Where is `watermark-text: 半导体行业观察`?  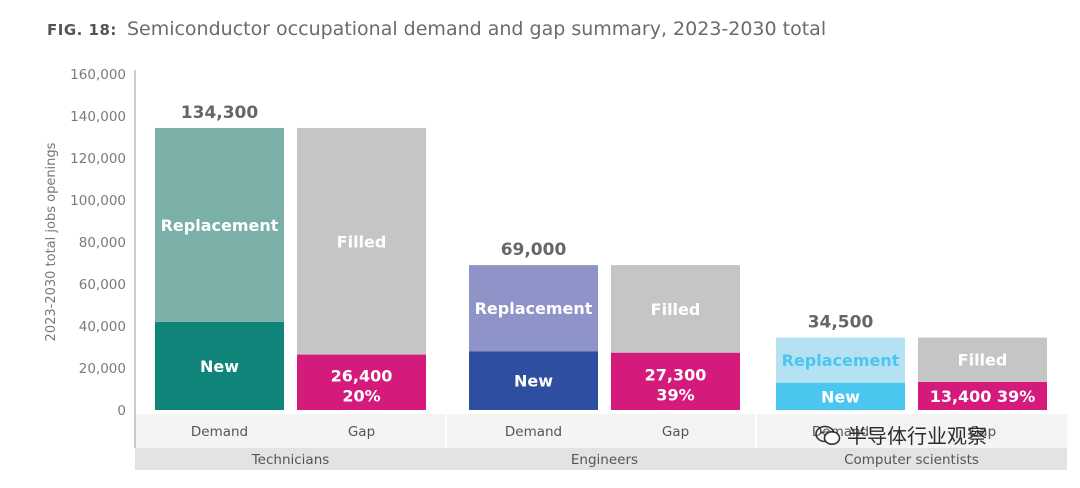
watermark-text: 半导体行业观察 is located at coordinates (917, 436).